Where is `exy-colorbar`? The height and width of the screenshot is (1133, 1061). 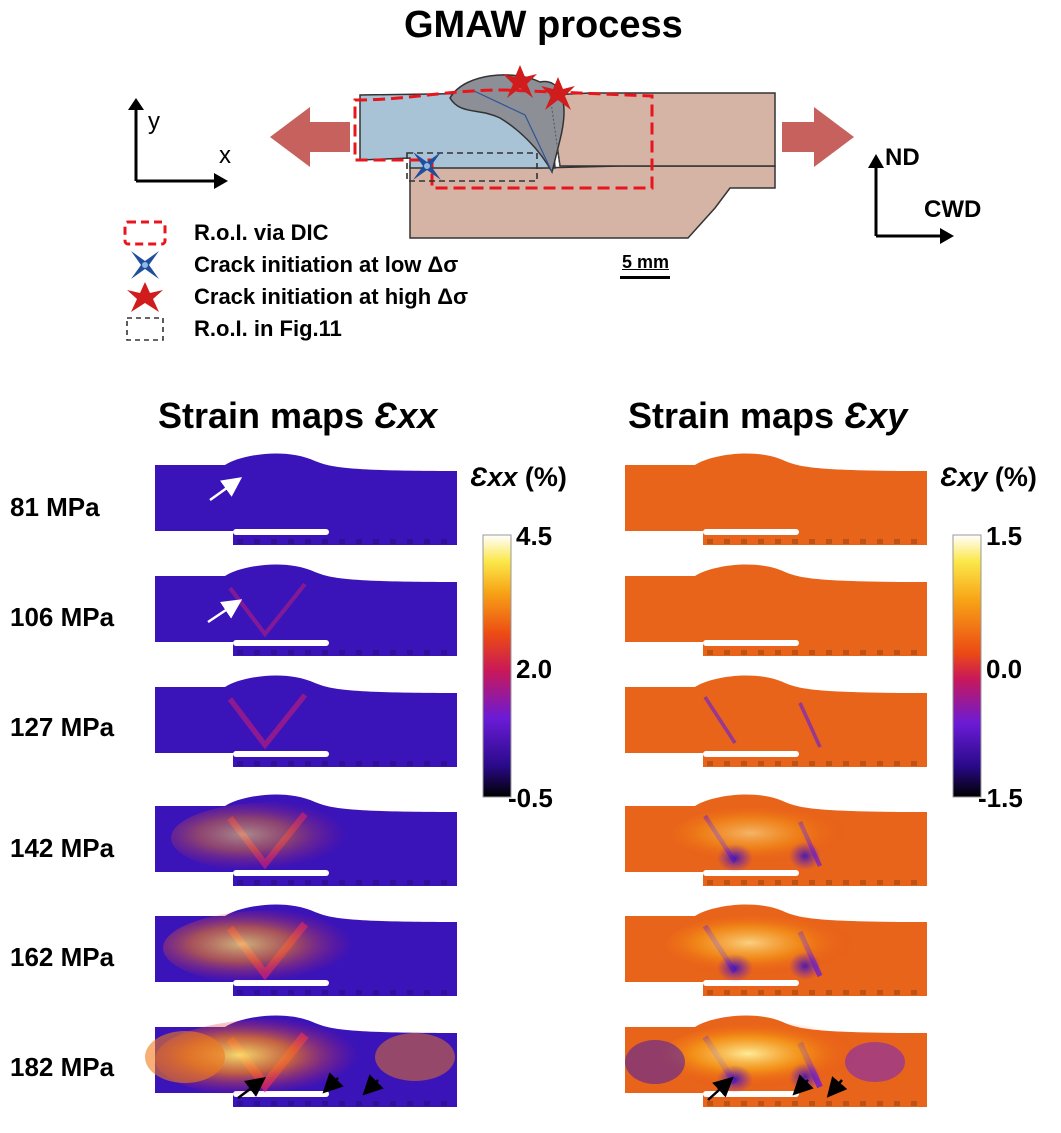 exy-colorbar is located at coordinates (967, 666).